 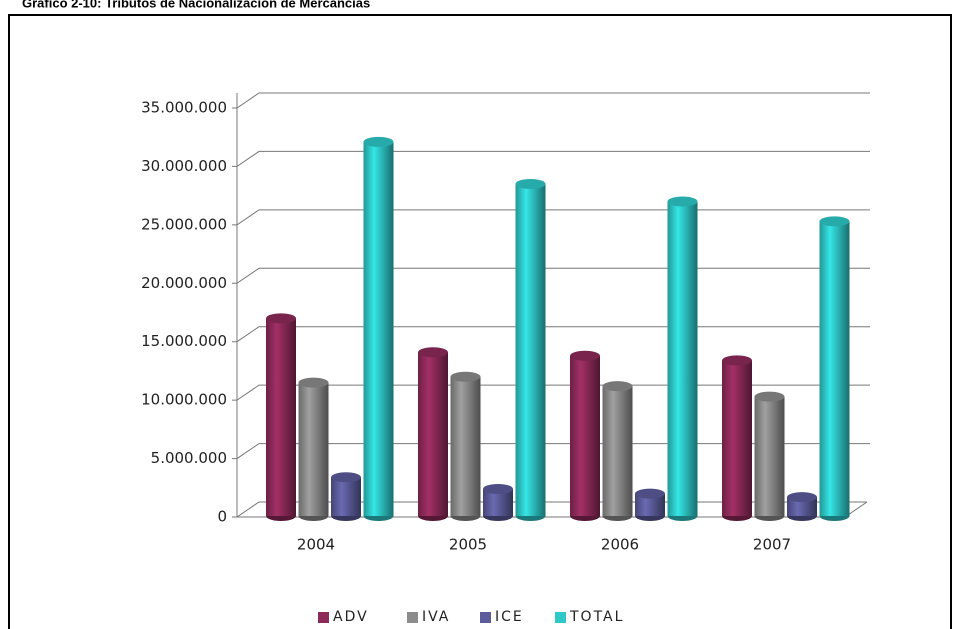 I want to click on legend-label: IVA, so click(x=436, y=617).